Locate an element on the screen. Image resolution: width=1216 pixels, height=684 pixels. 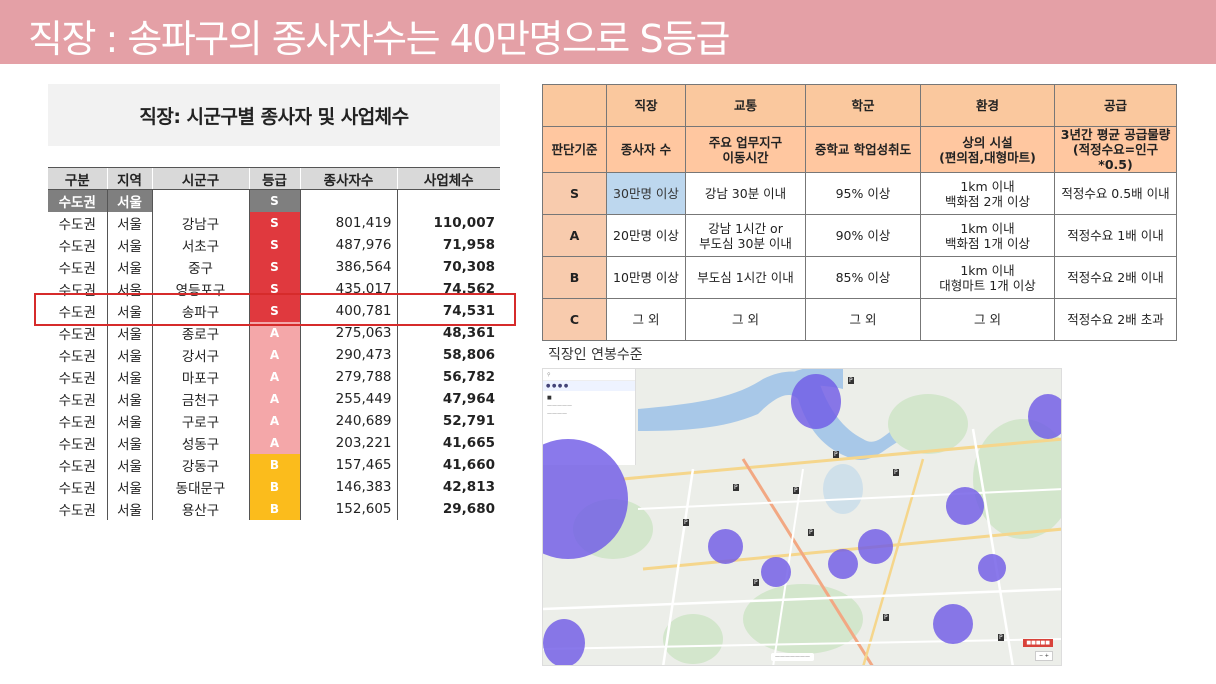
employment-table-title-box: 직장: 시군구별 종사자 및 사업체수 is located at coordinates (274, 115).